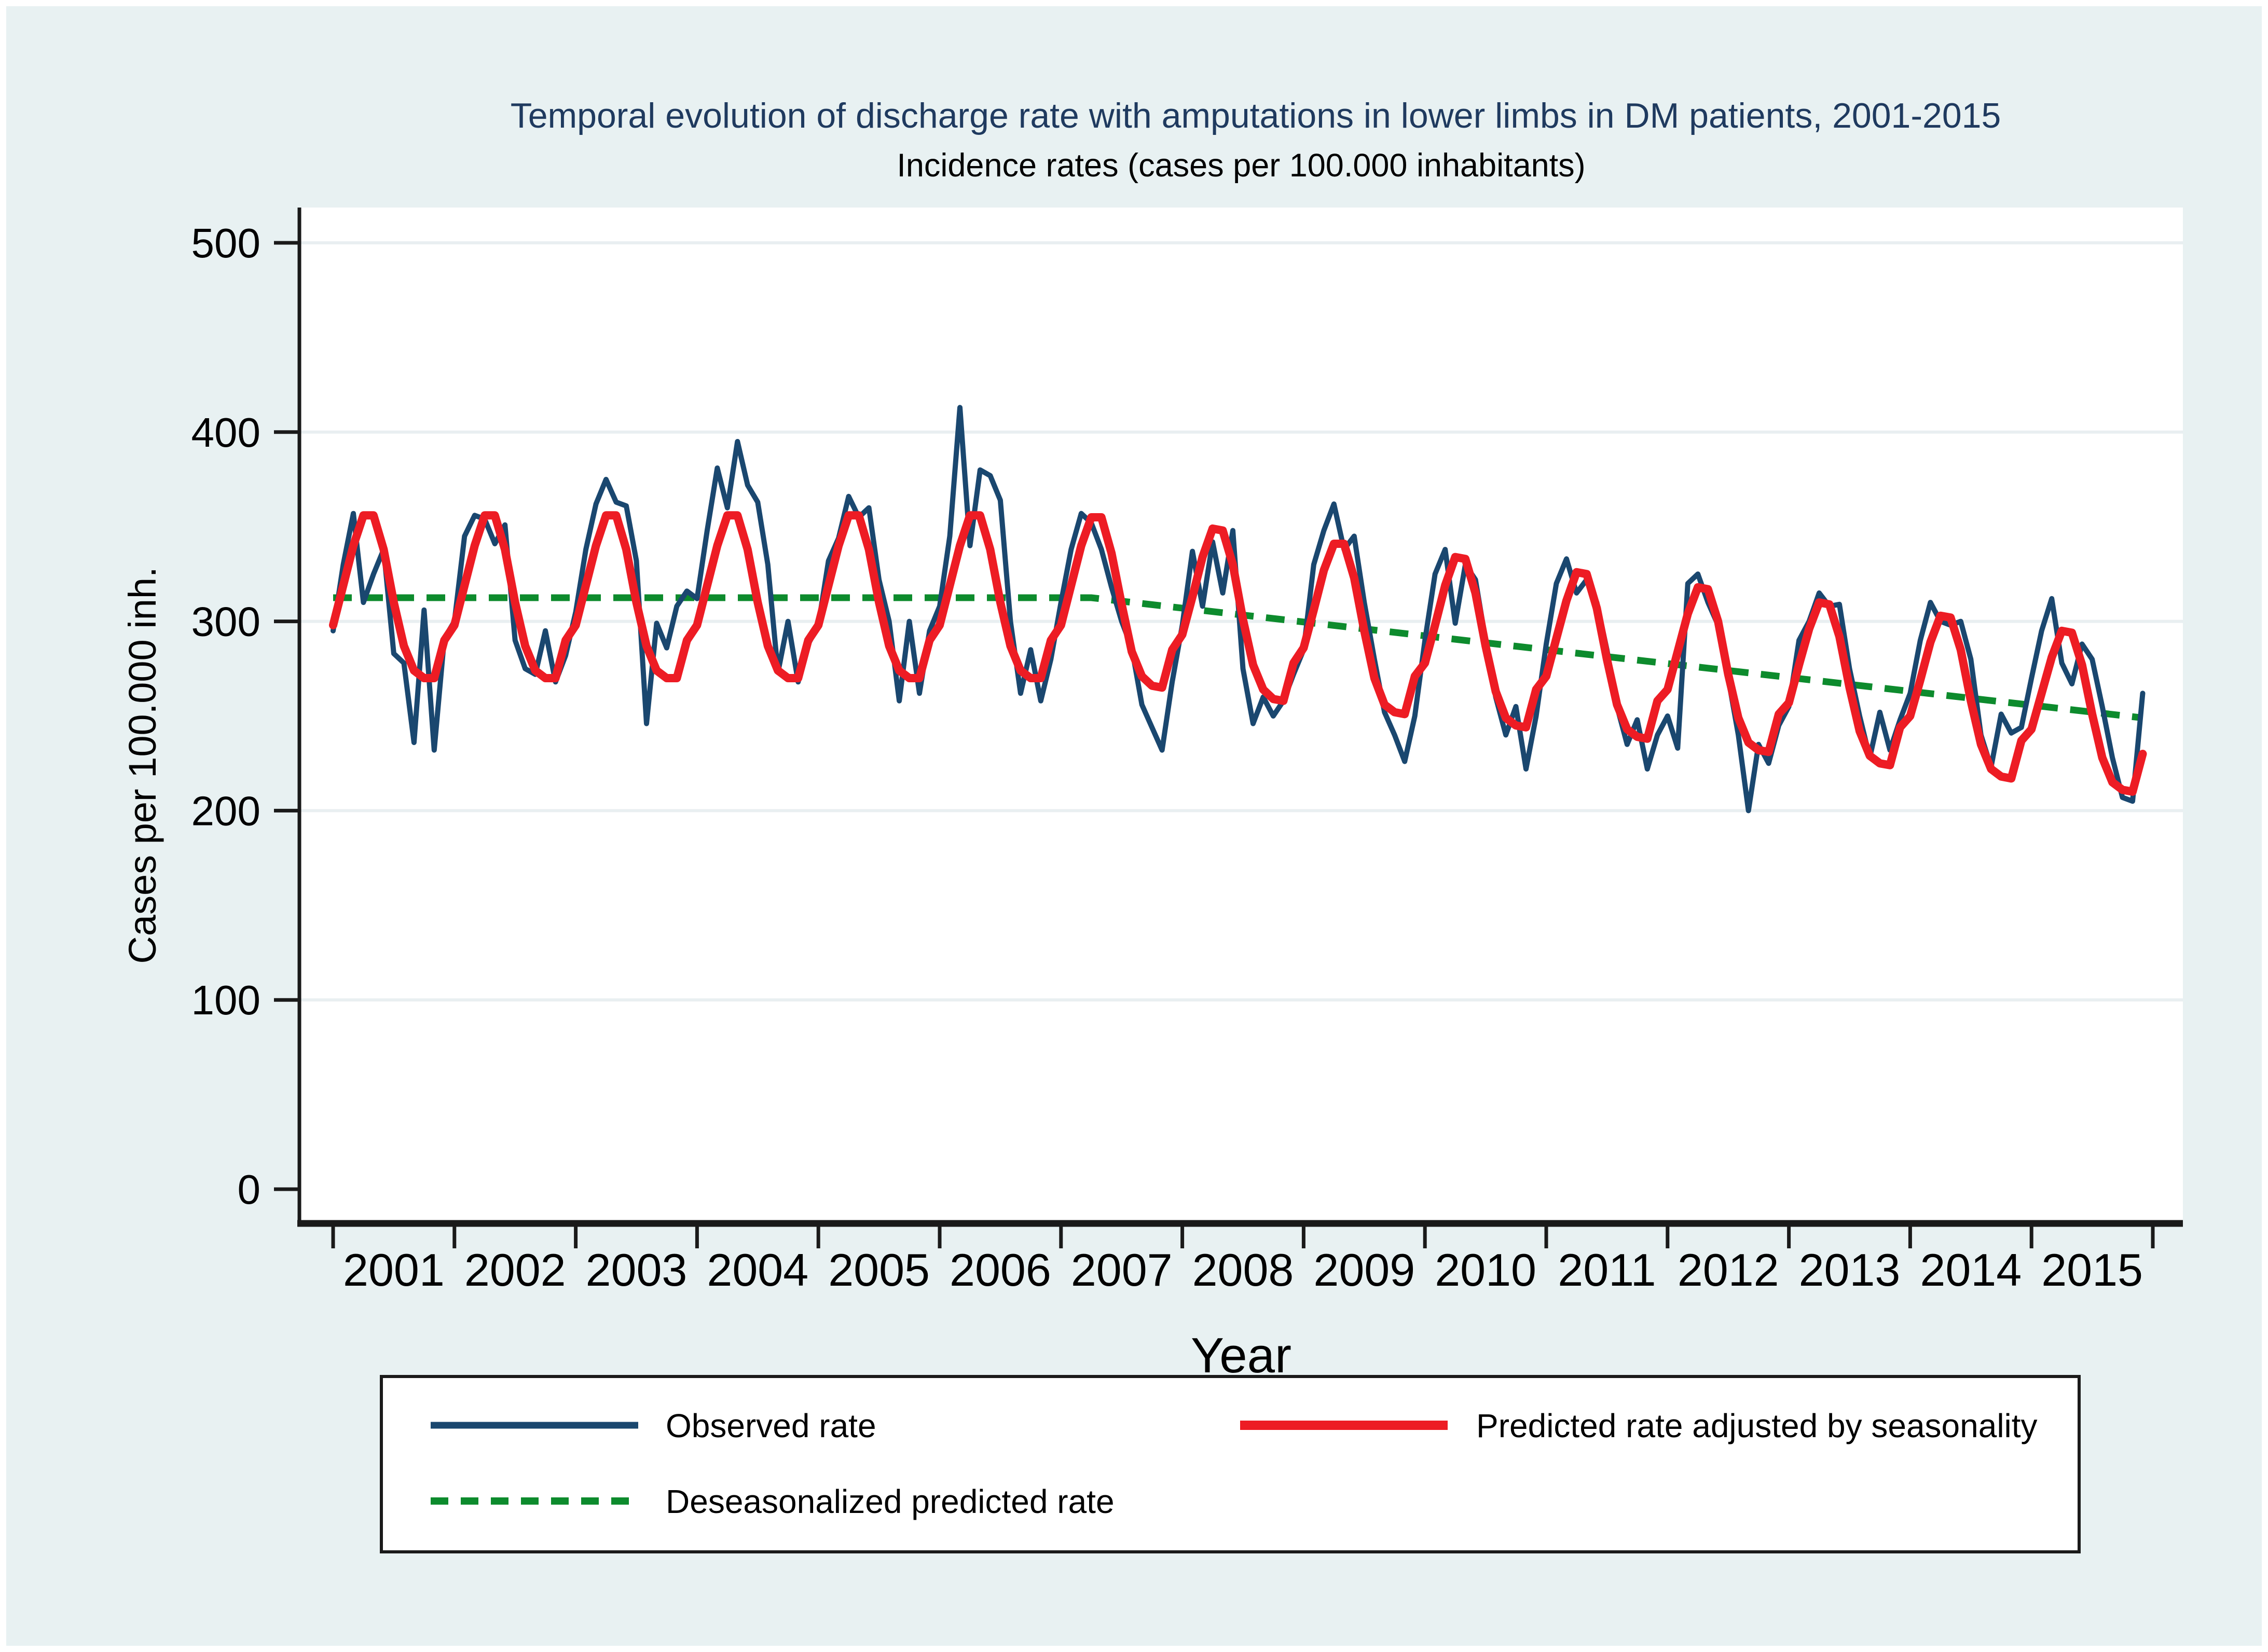 The width and height of the screenshot is (2268, 1652). Describe the element at coordinates (1607, 1270) in the screenshot. I see `x-tick-label: 2011` at that location.